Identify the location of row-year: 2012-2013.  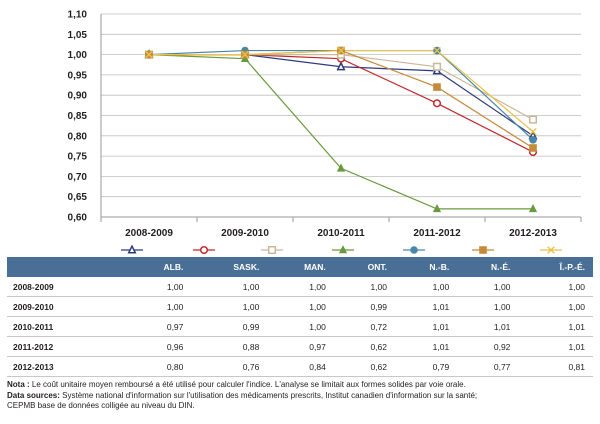
(68, 366).